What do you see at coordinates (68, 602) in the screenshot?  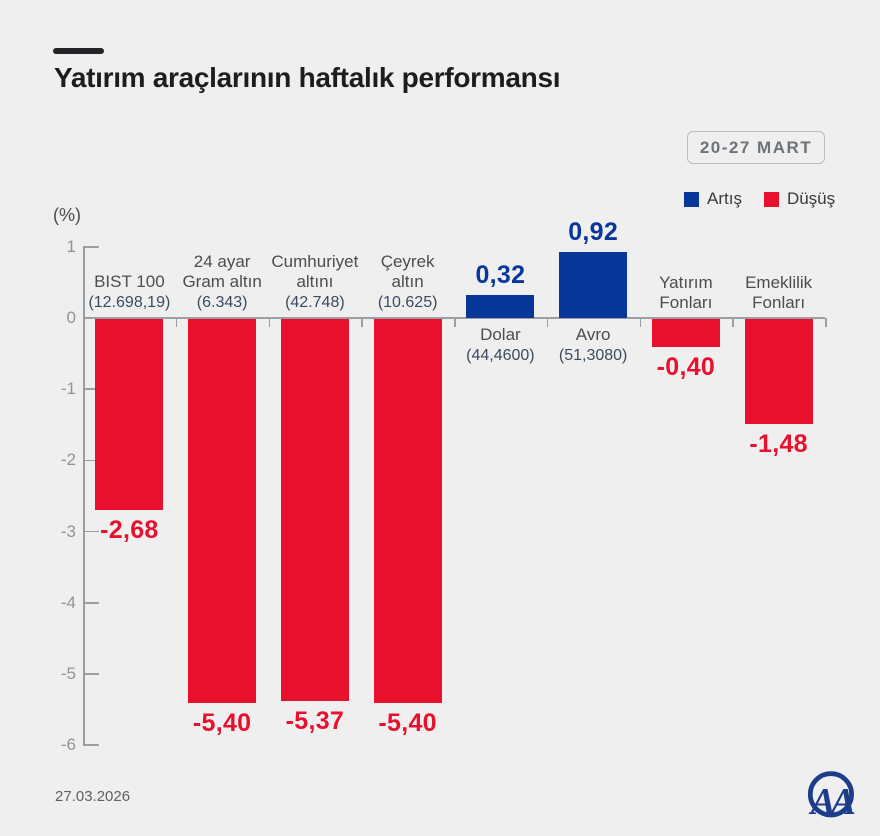 I see `y-axis-tick-label: -4` at bounding box center [68, 602].